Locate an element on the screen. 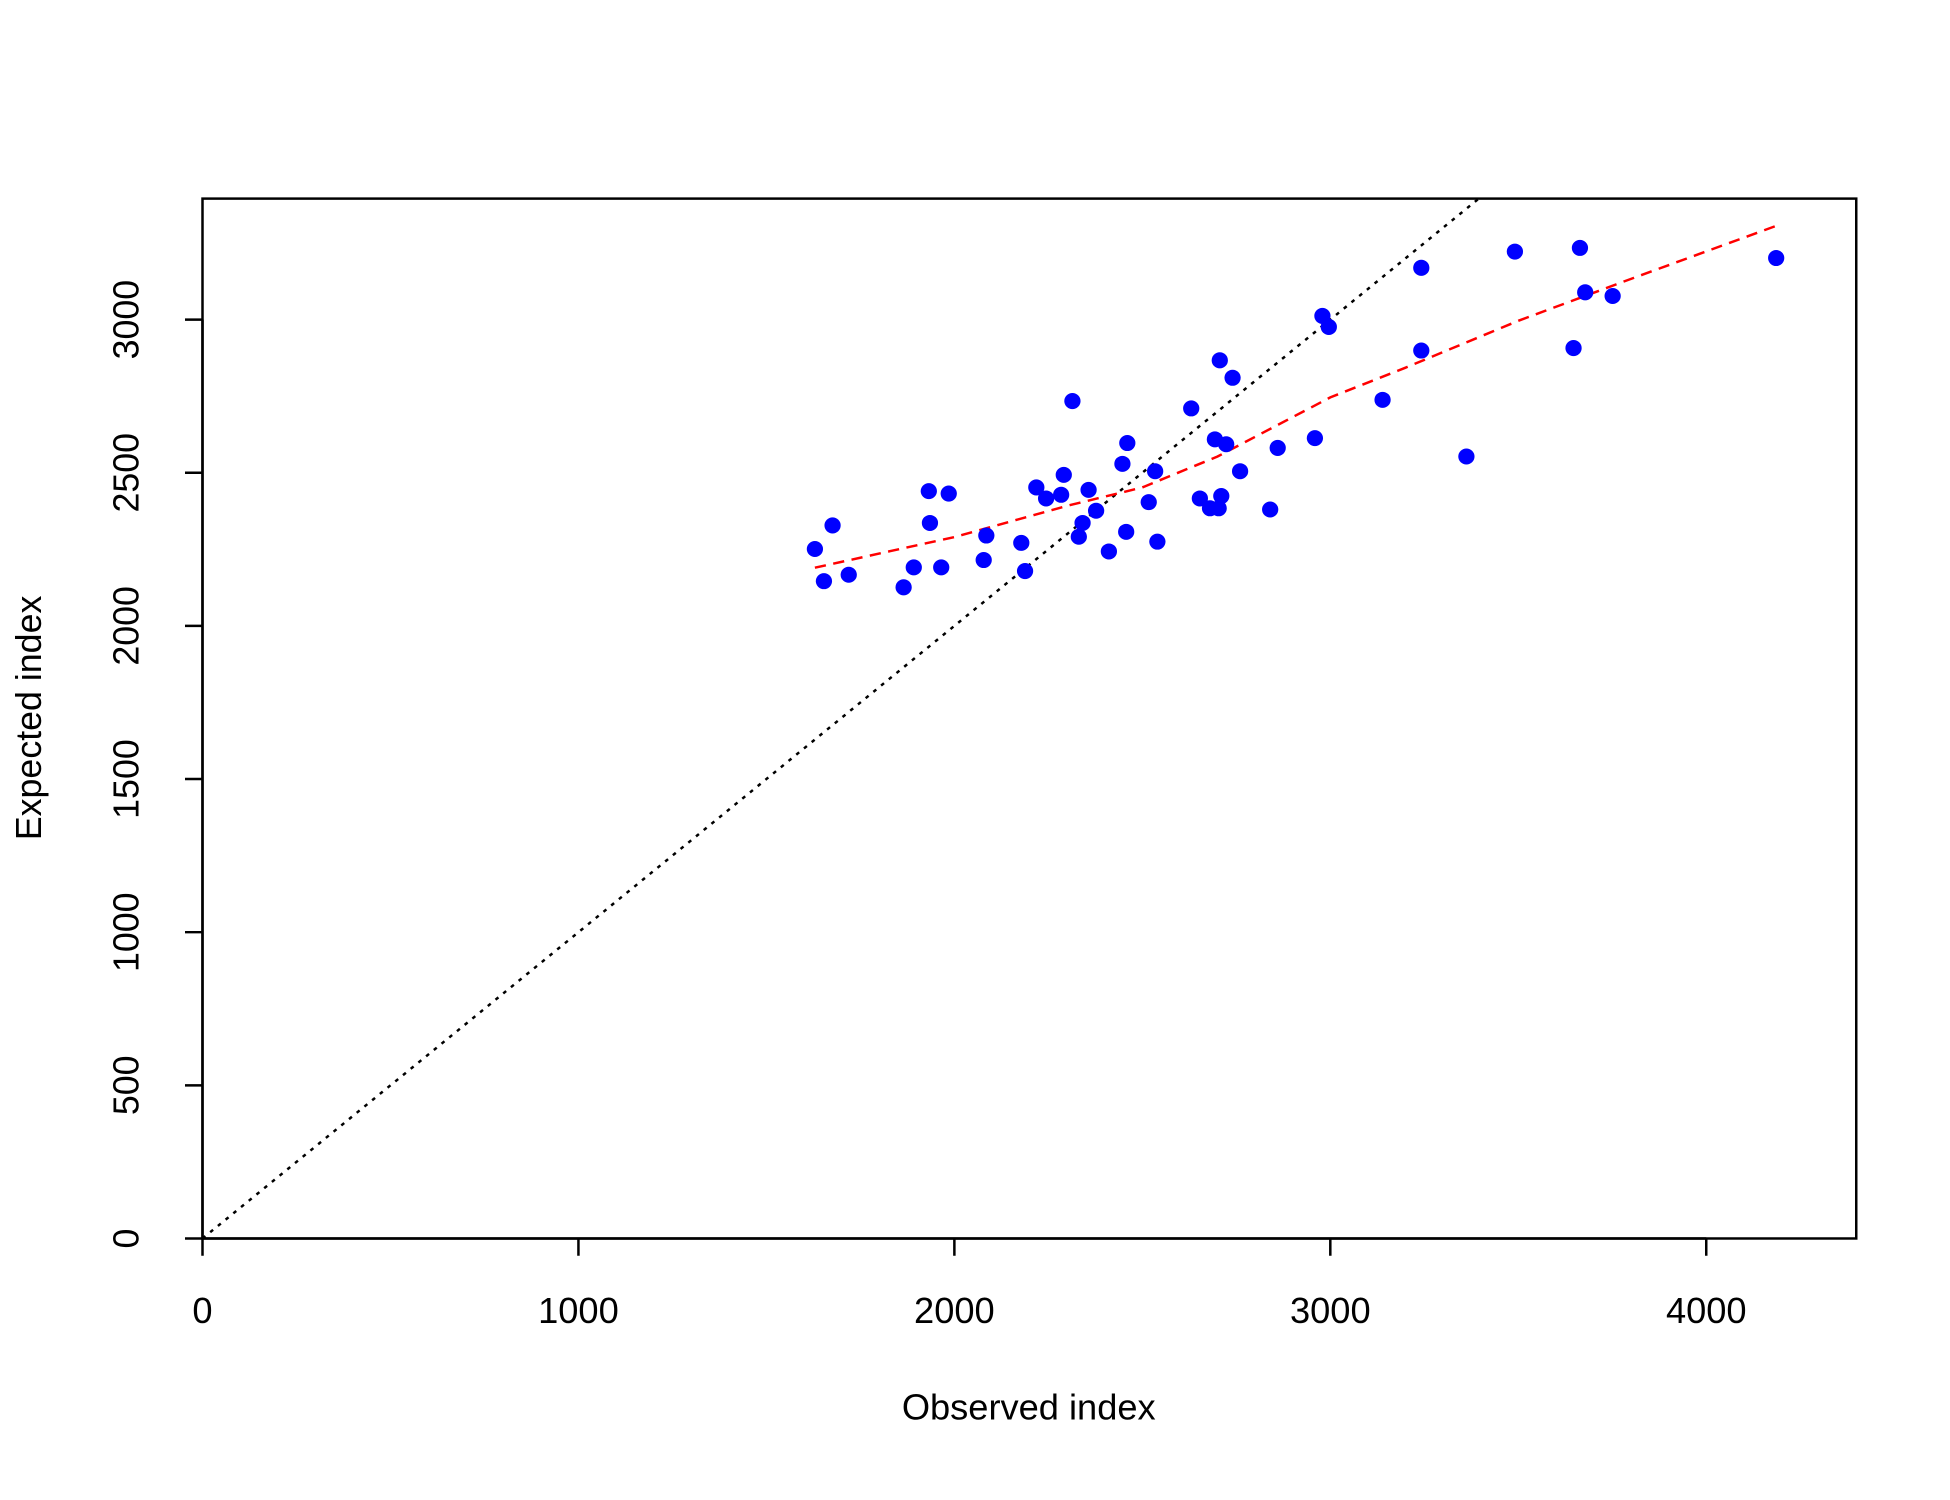  x-tick-label: 3000 is located at coordinates (1330, 1310).